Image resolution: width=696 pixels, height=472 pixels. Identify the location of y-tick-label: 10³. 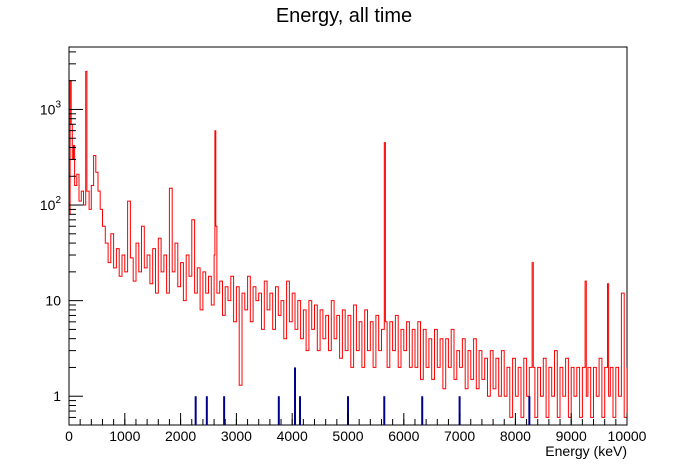
(51, 108).